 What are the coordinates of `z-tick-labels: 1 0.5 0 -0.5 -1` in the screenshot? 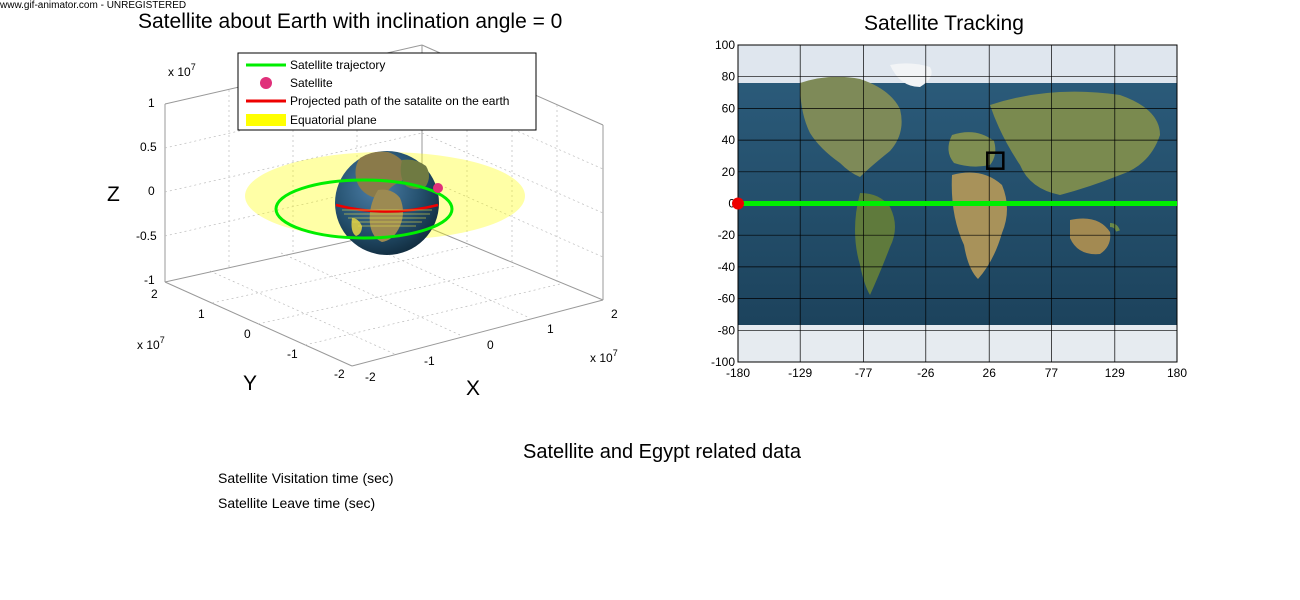 It's located at (146, 191).